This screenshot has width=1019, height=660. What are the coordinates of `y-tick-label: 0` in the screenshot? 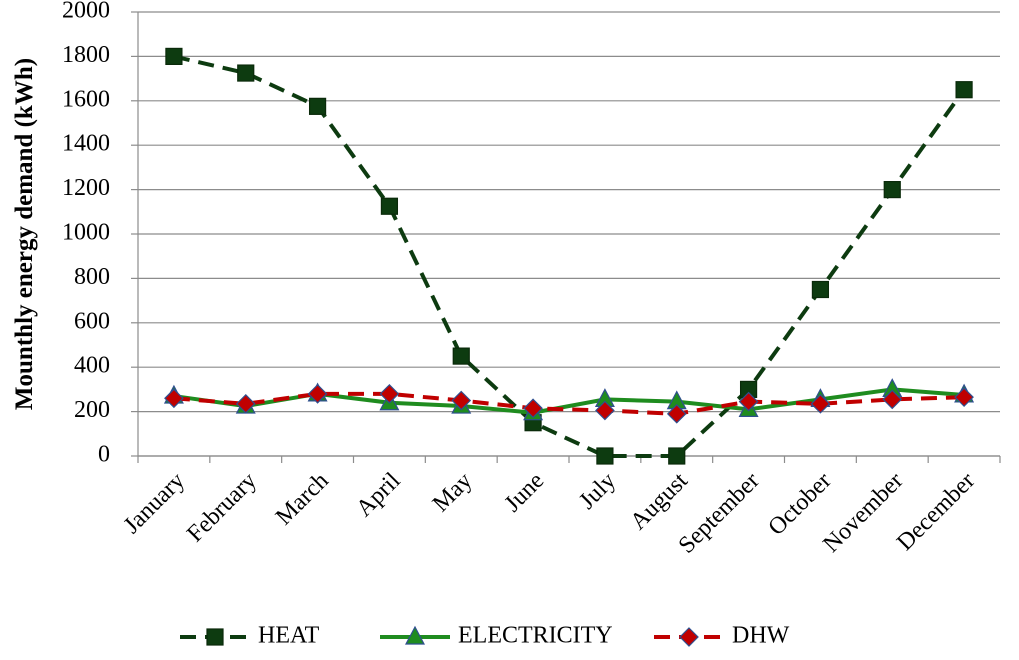 It's located at (104, 455).